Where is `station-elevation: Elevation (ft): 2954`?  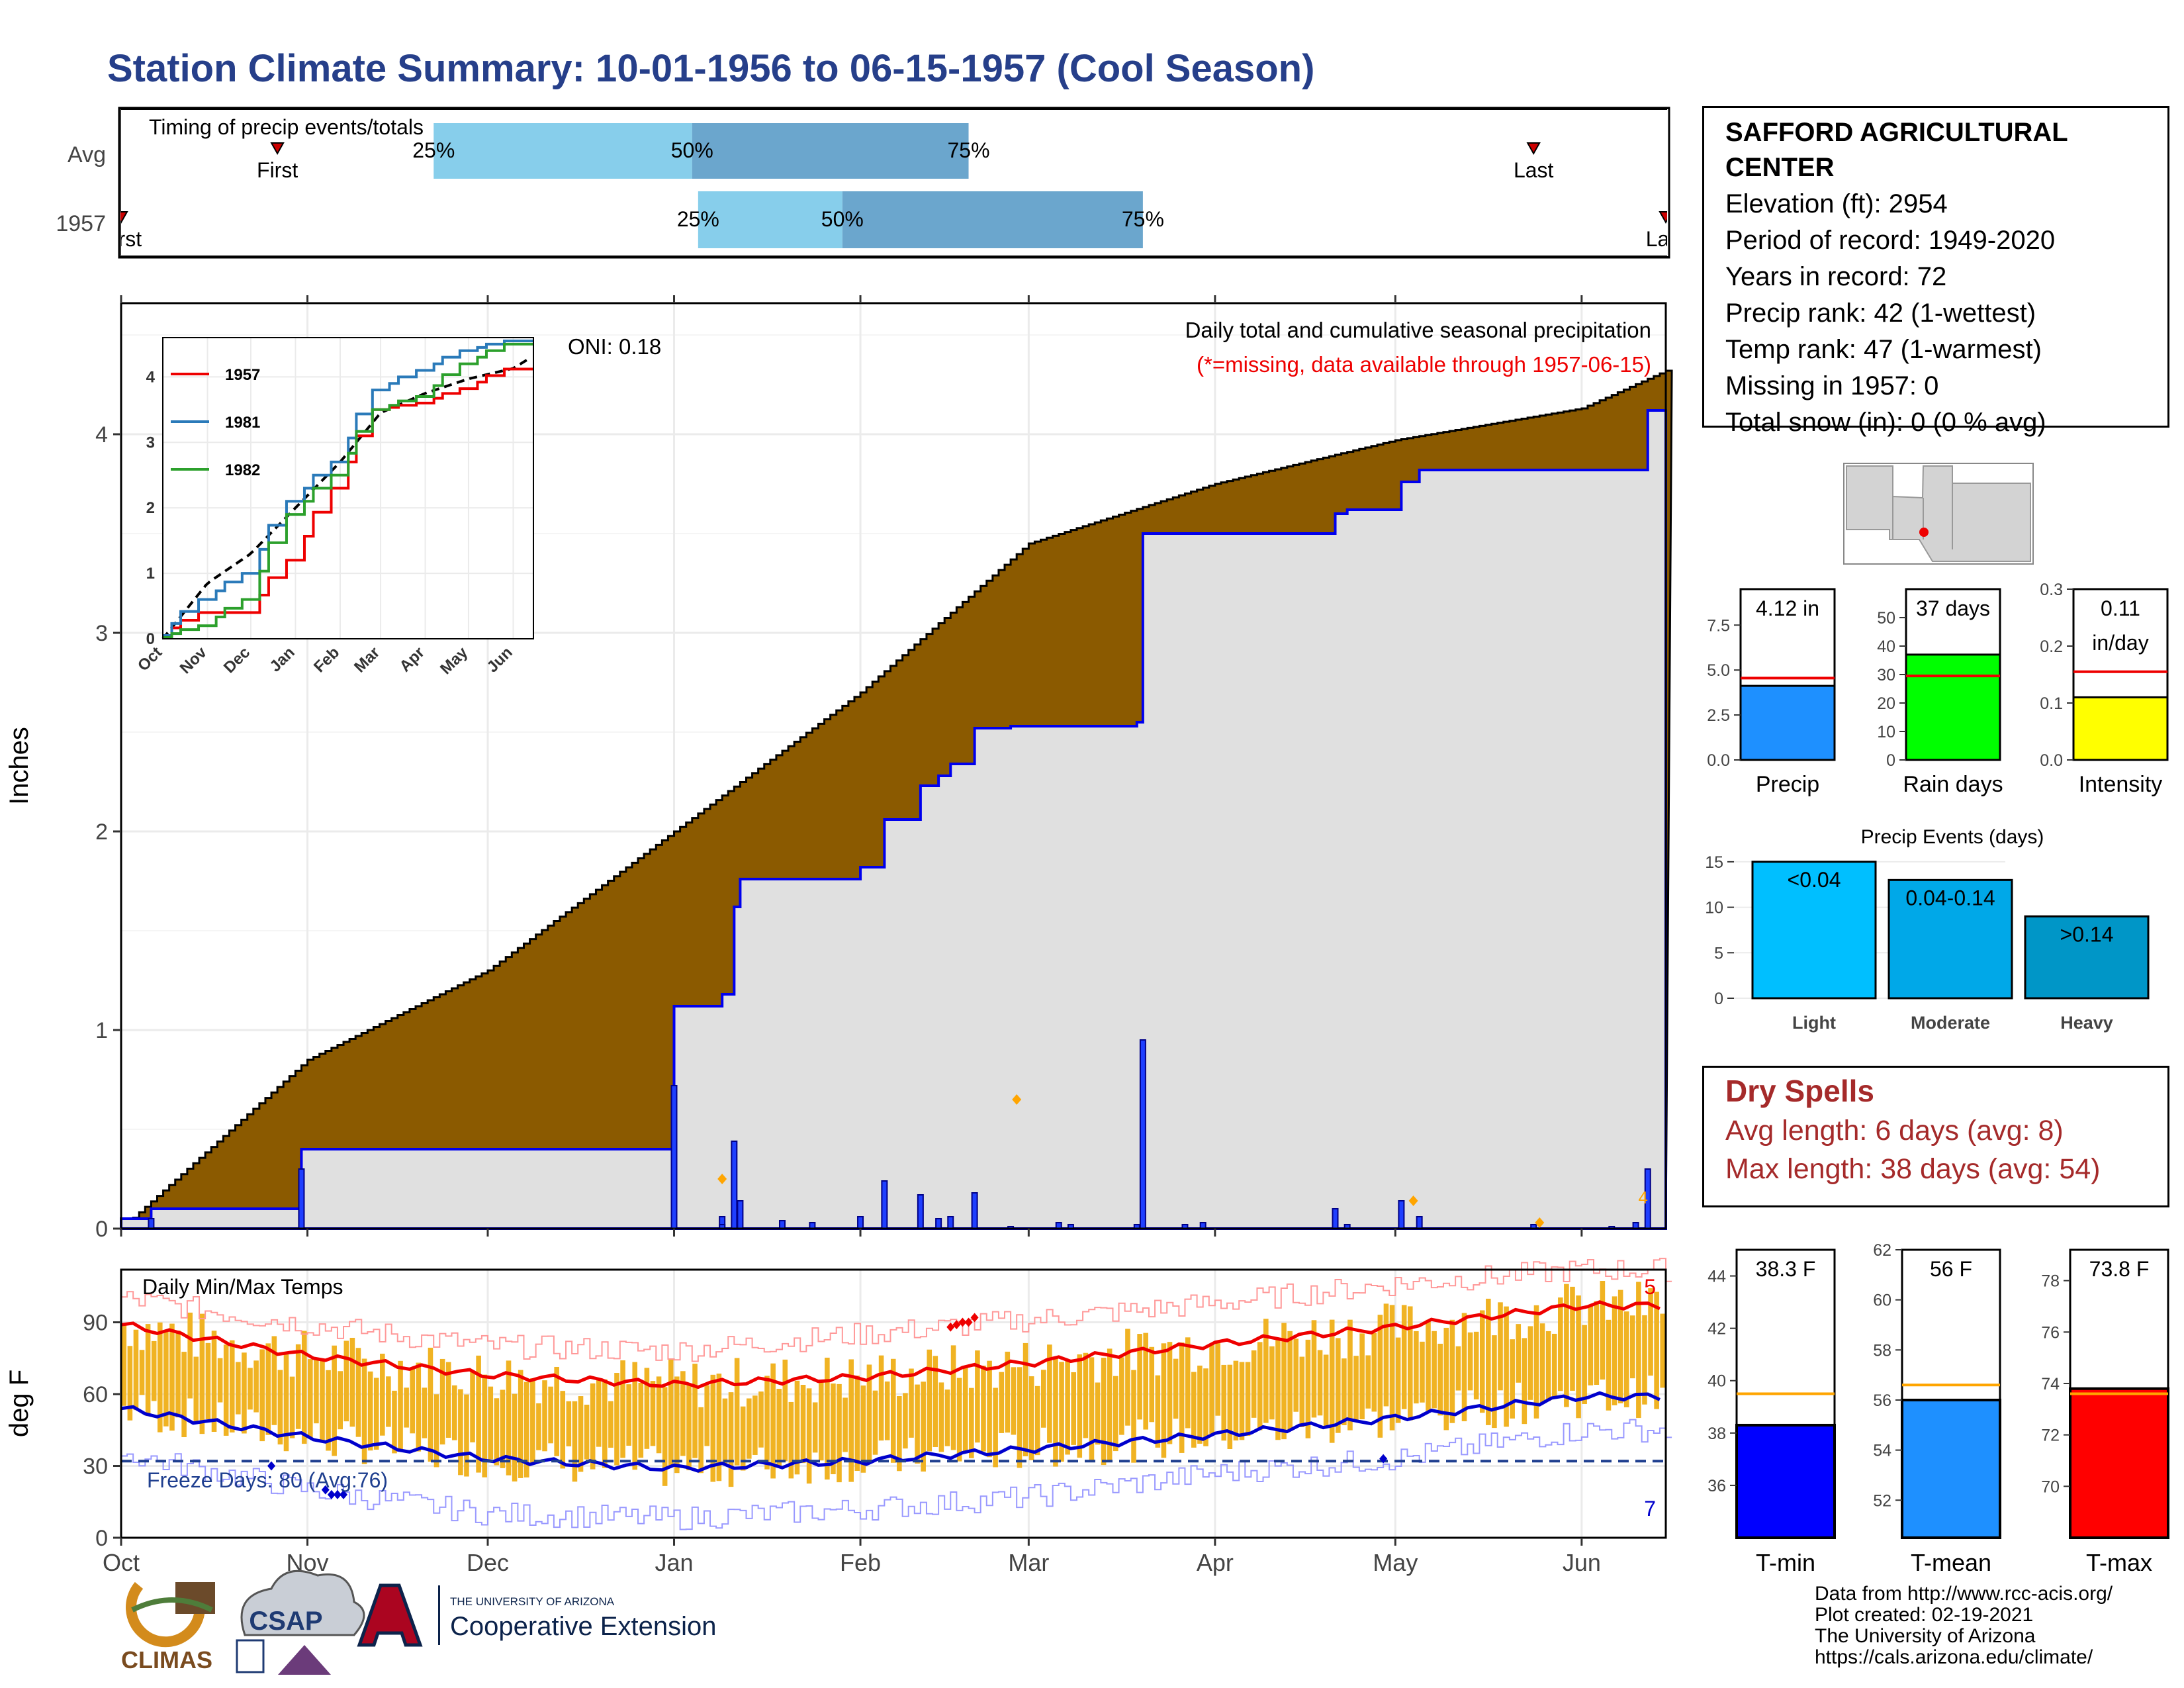 station-elevation: Elevation (ft): 2954 is located at coordinates (1837, 203).